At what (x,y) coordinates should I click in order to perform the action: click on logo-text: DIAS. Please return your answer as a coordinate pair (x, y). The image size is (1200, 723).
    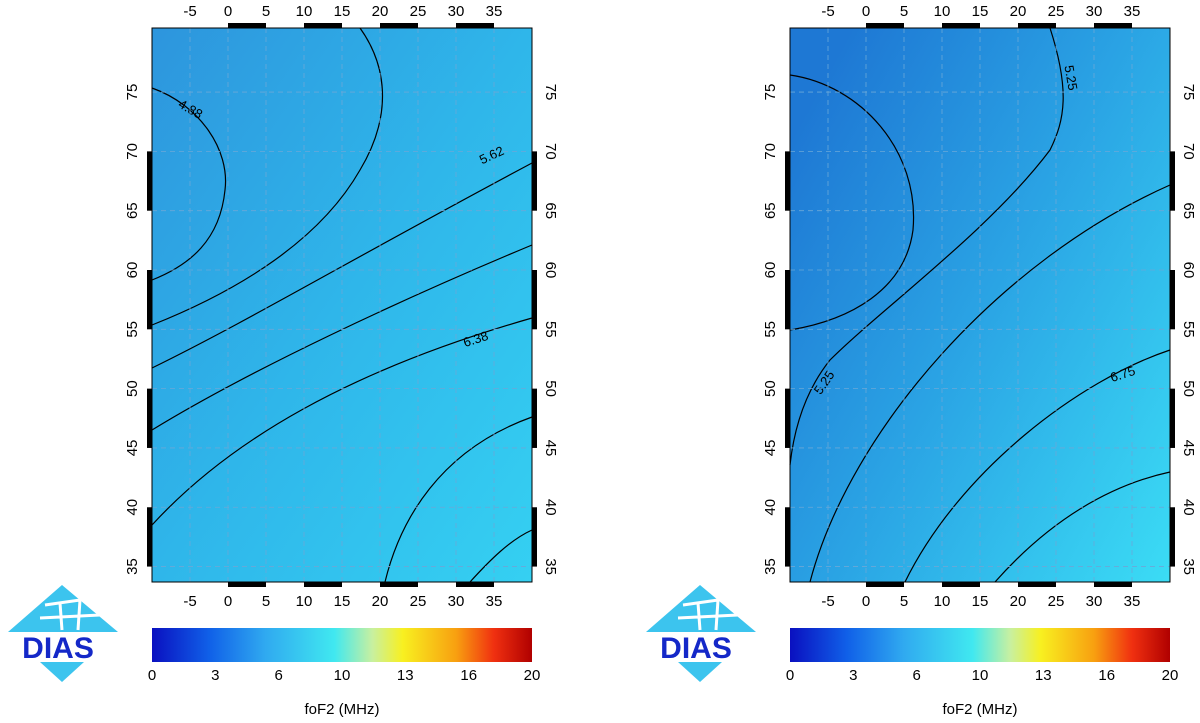
    Looking at the image, I should click on (58, 648).